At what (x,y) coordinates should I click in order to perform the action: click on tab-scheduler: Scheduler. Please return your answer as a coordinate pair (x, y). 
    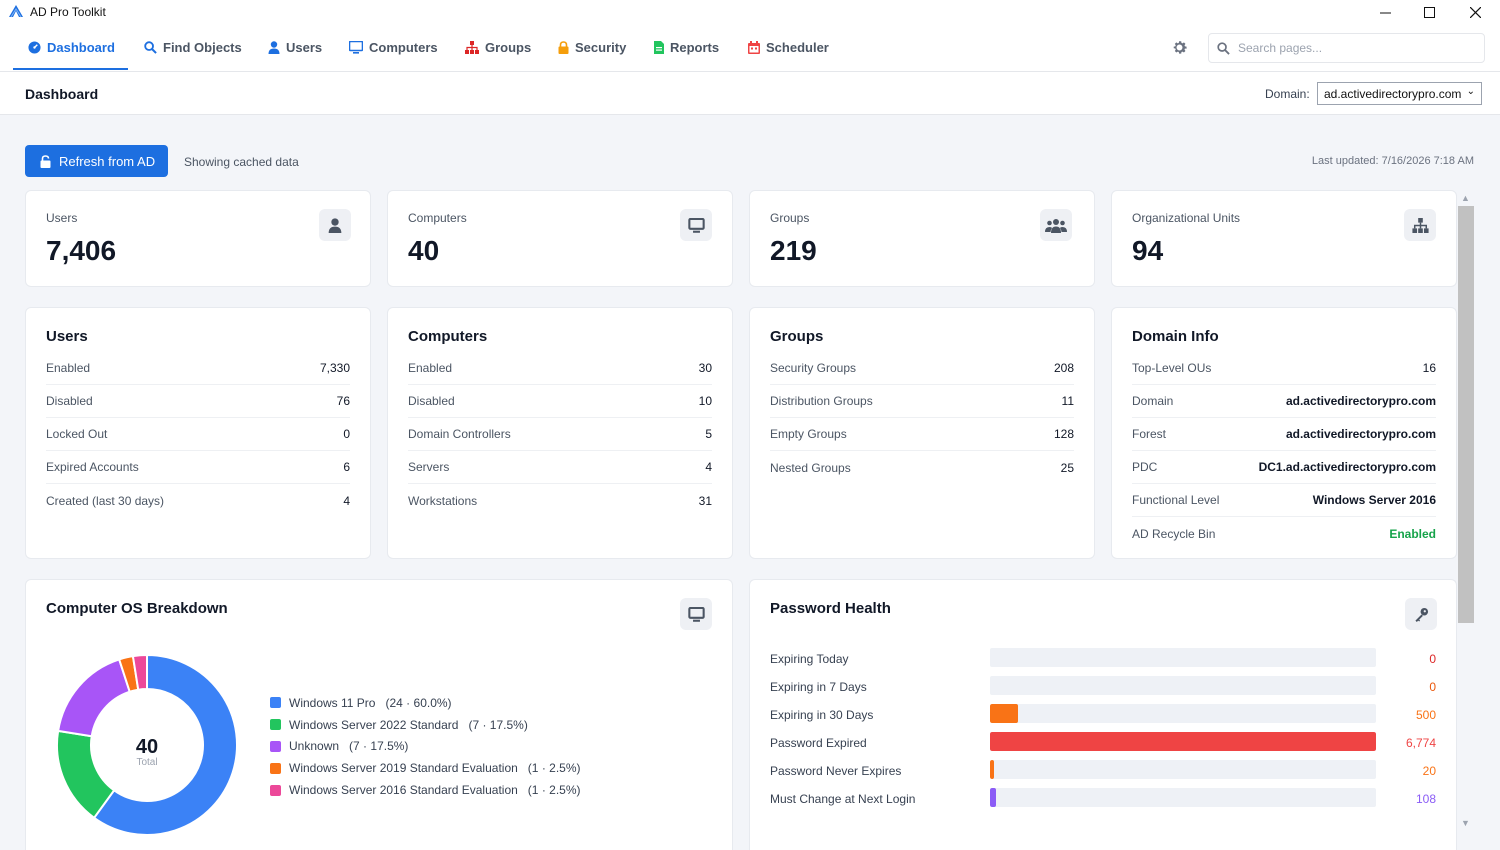
    Looking at the image, I should click on (788, 47).